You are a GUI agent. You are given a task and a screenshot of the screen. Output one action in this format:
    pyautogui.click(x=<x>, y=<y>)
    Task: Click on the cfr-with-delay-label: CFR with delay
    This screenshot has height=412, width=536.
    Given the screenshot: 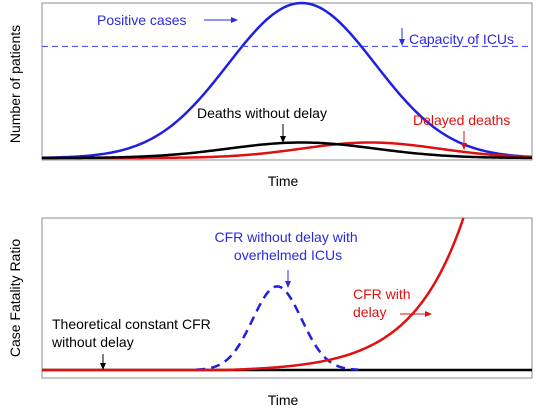 What is the action you would take?
    pyautogui.click(x=383, y=303)
    